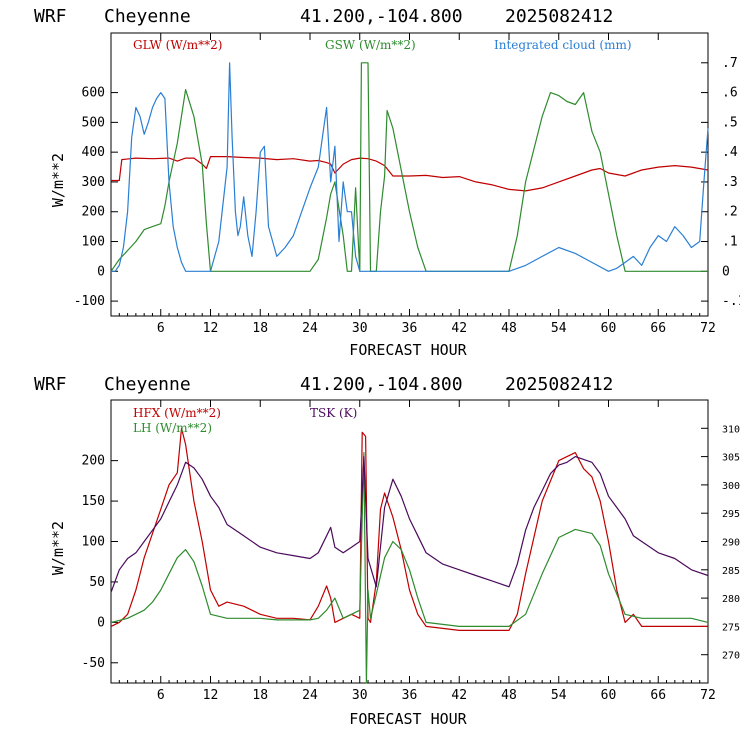 Image resolution: width=740 pixels, height=740 pixels. I want to click on y-tick-label: 400, so click(93, 152).